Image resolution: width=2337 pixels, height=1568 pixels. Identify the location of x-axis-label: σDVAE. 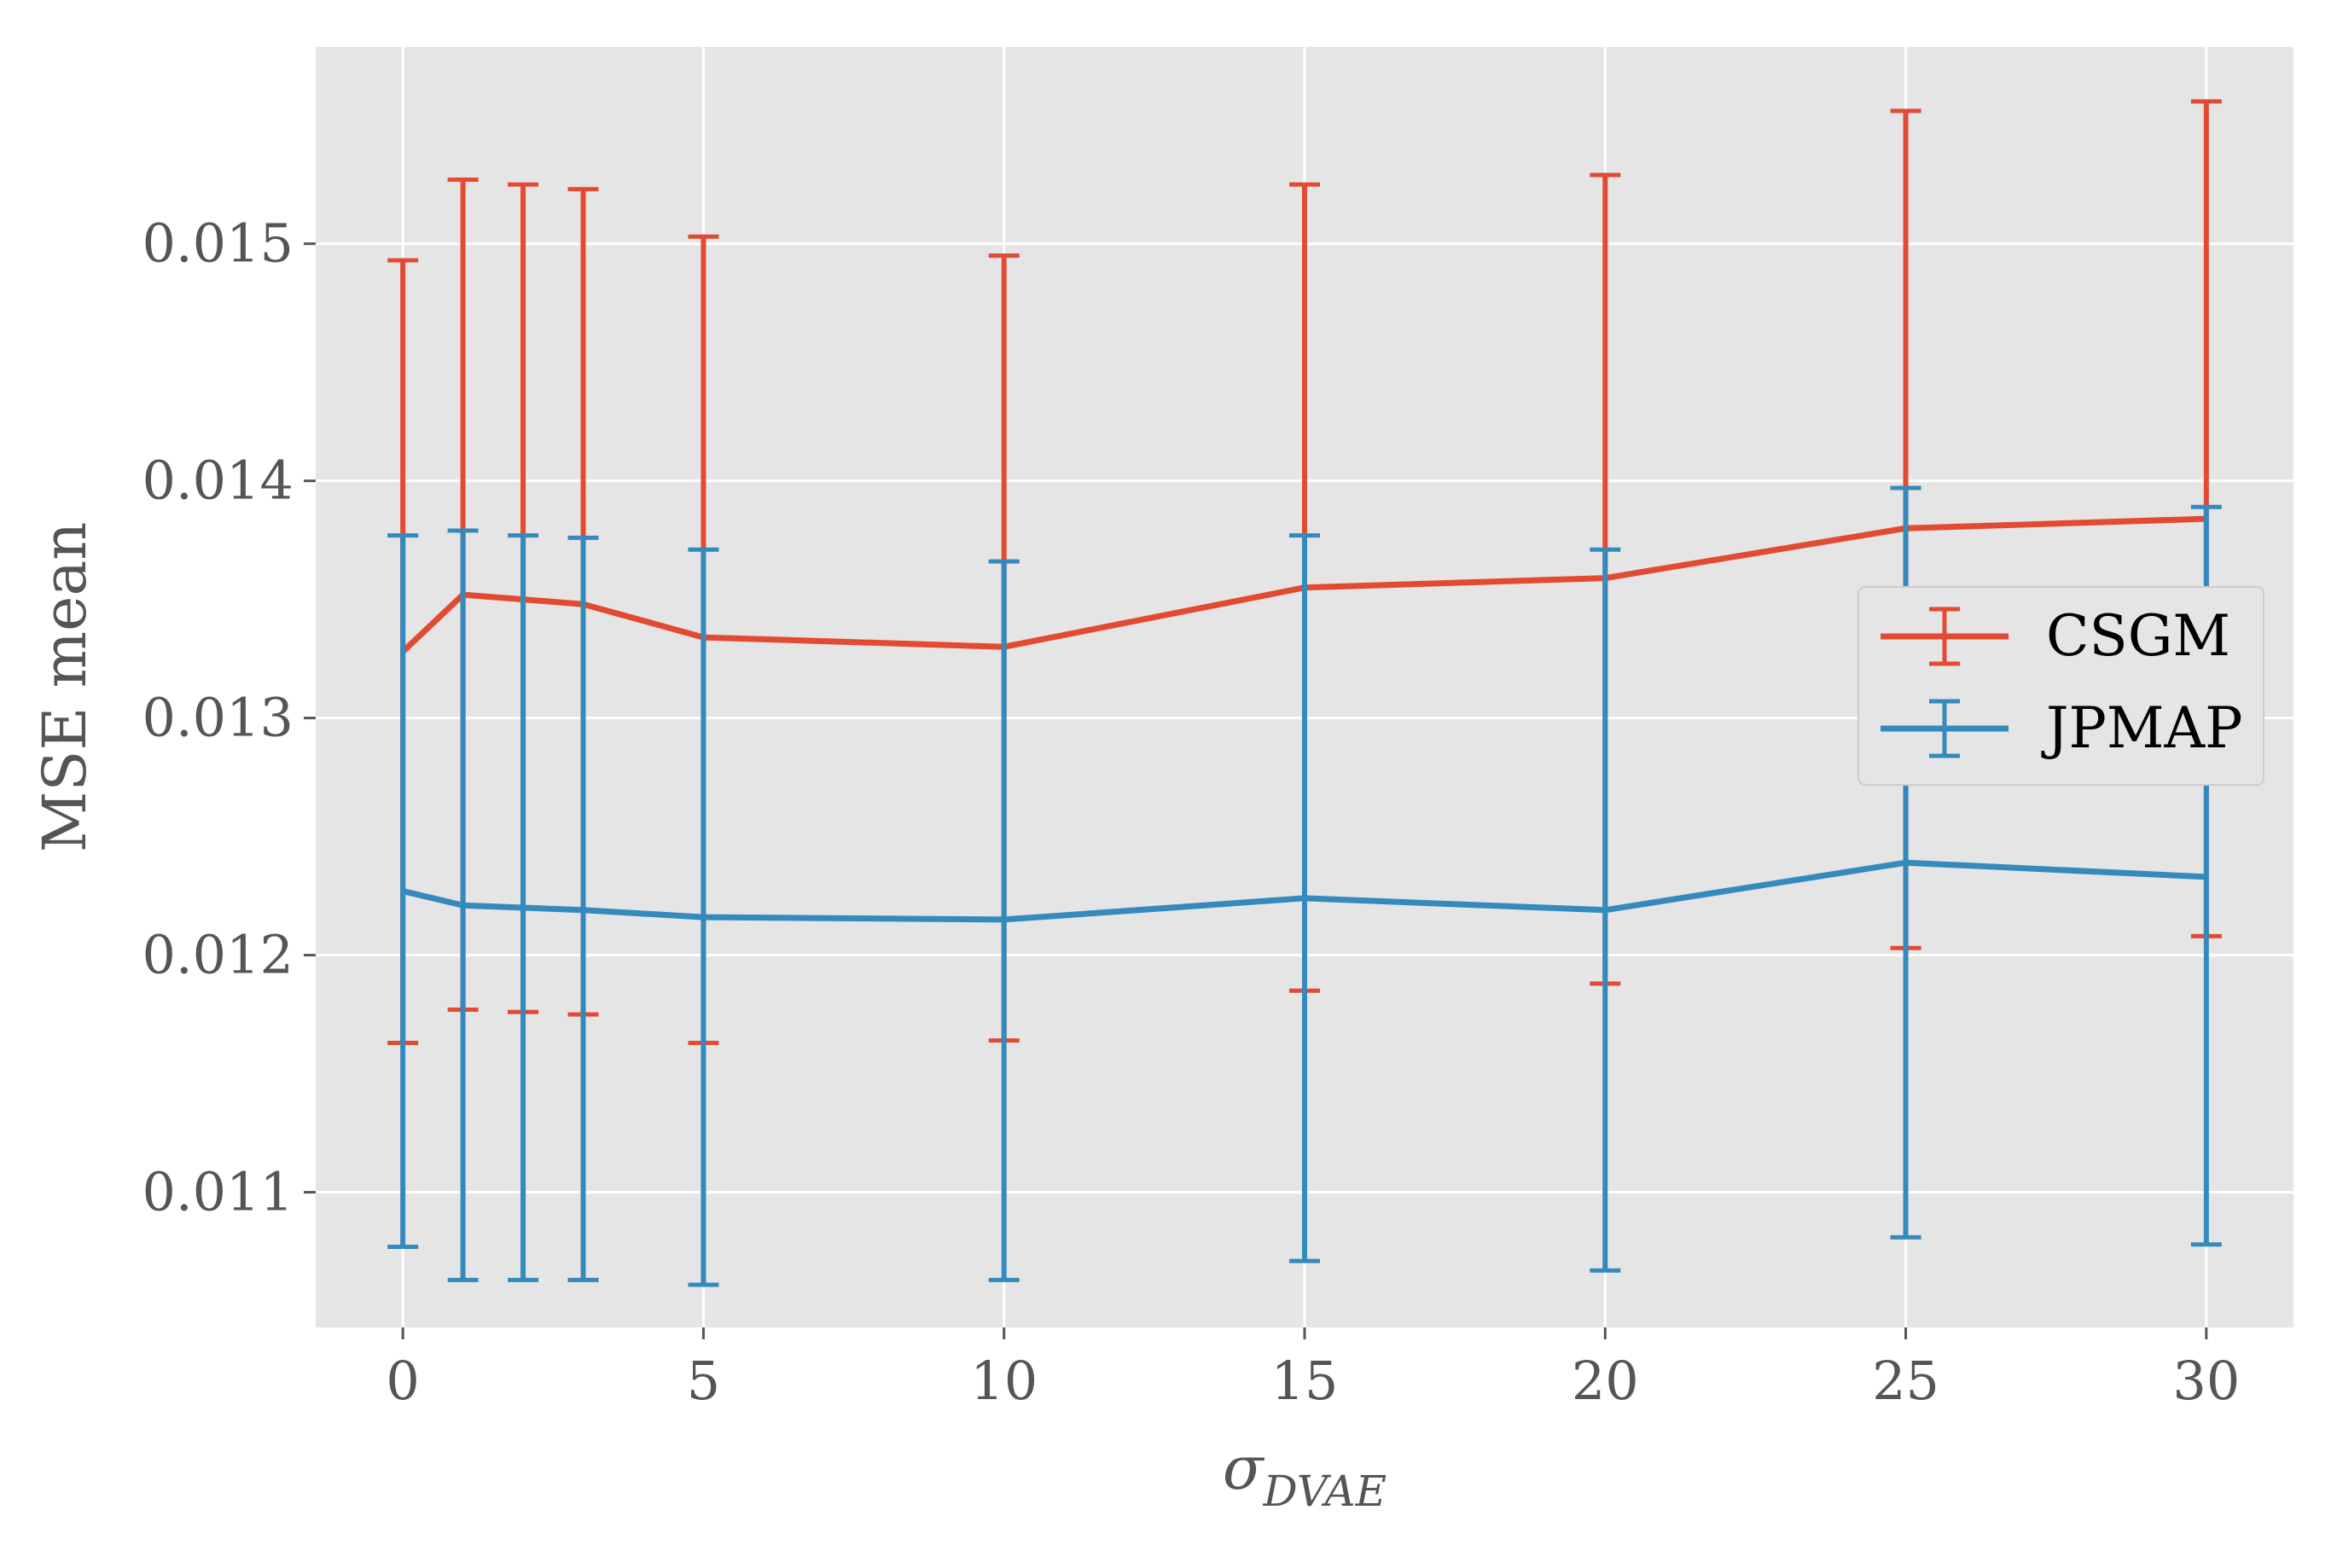
(1305, 1474).